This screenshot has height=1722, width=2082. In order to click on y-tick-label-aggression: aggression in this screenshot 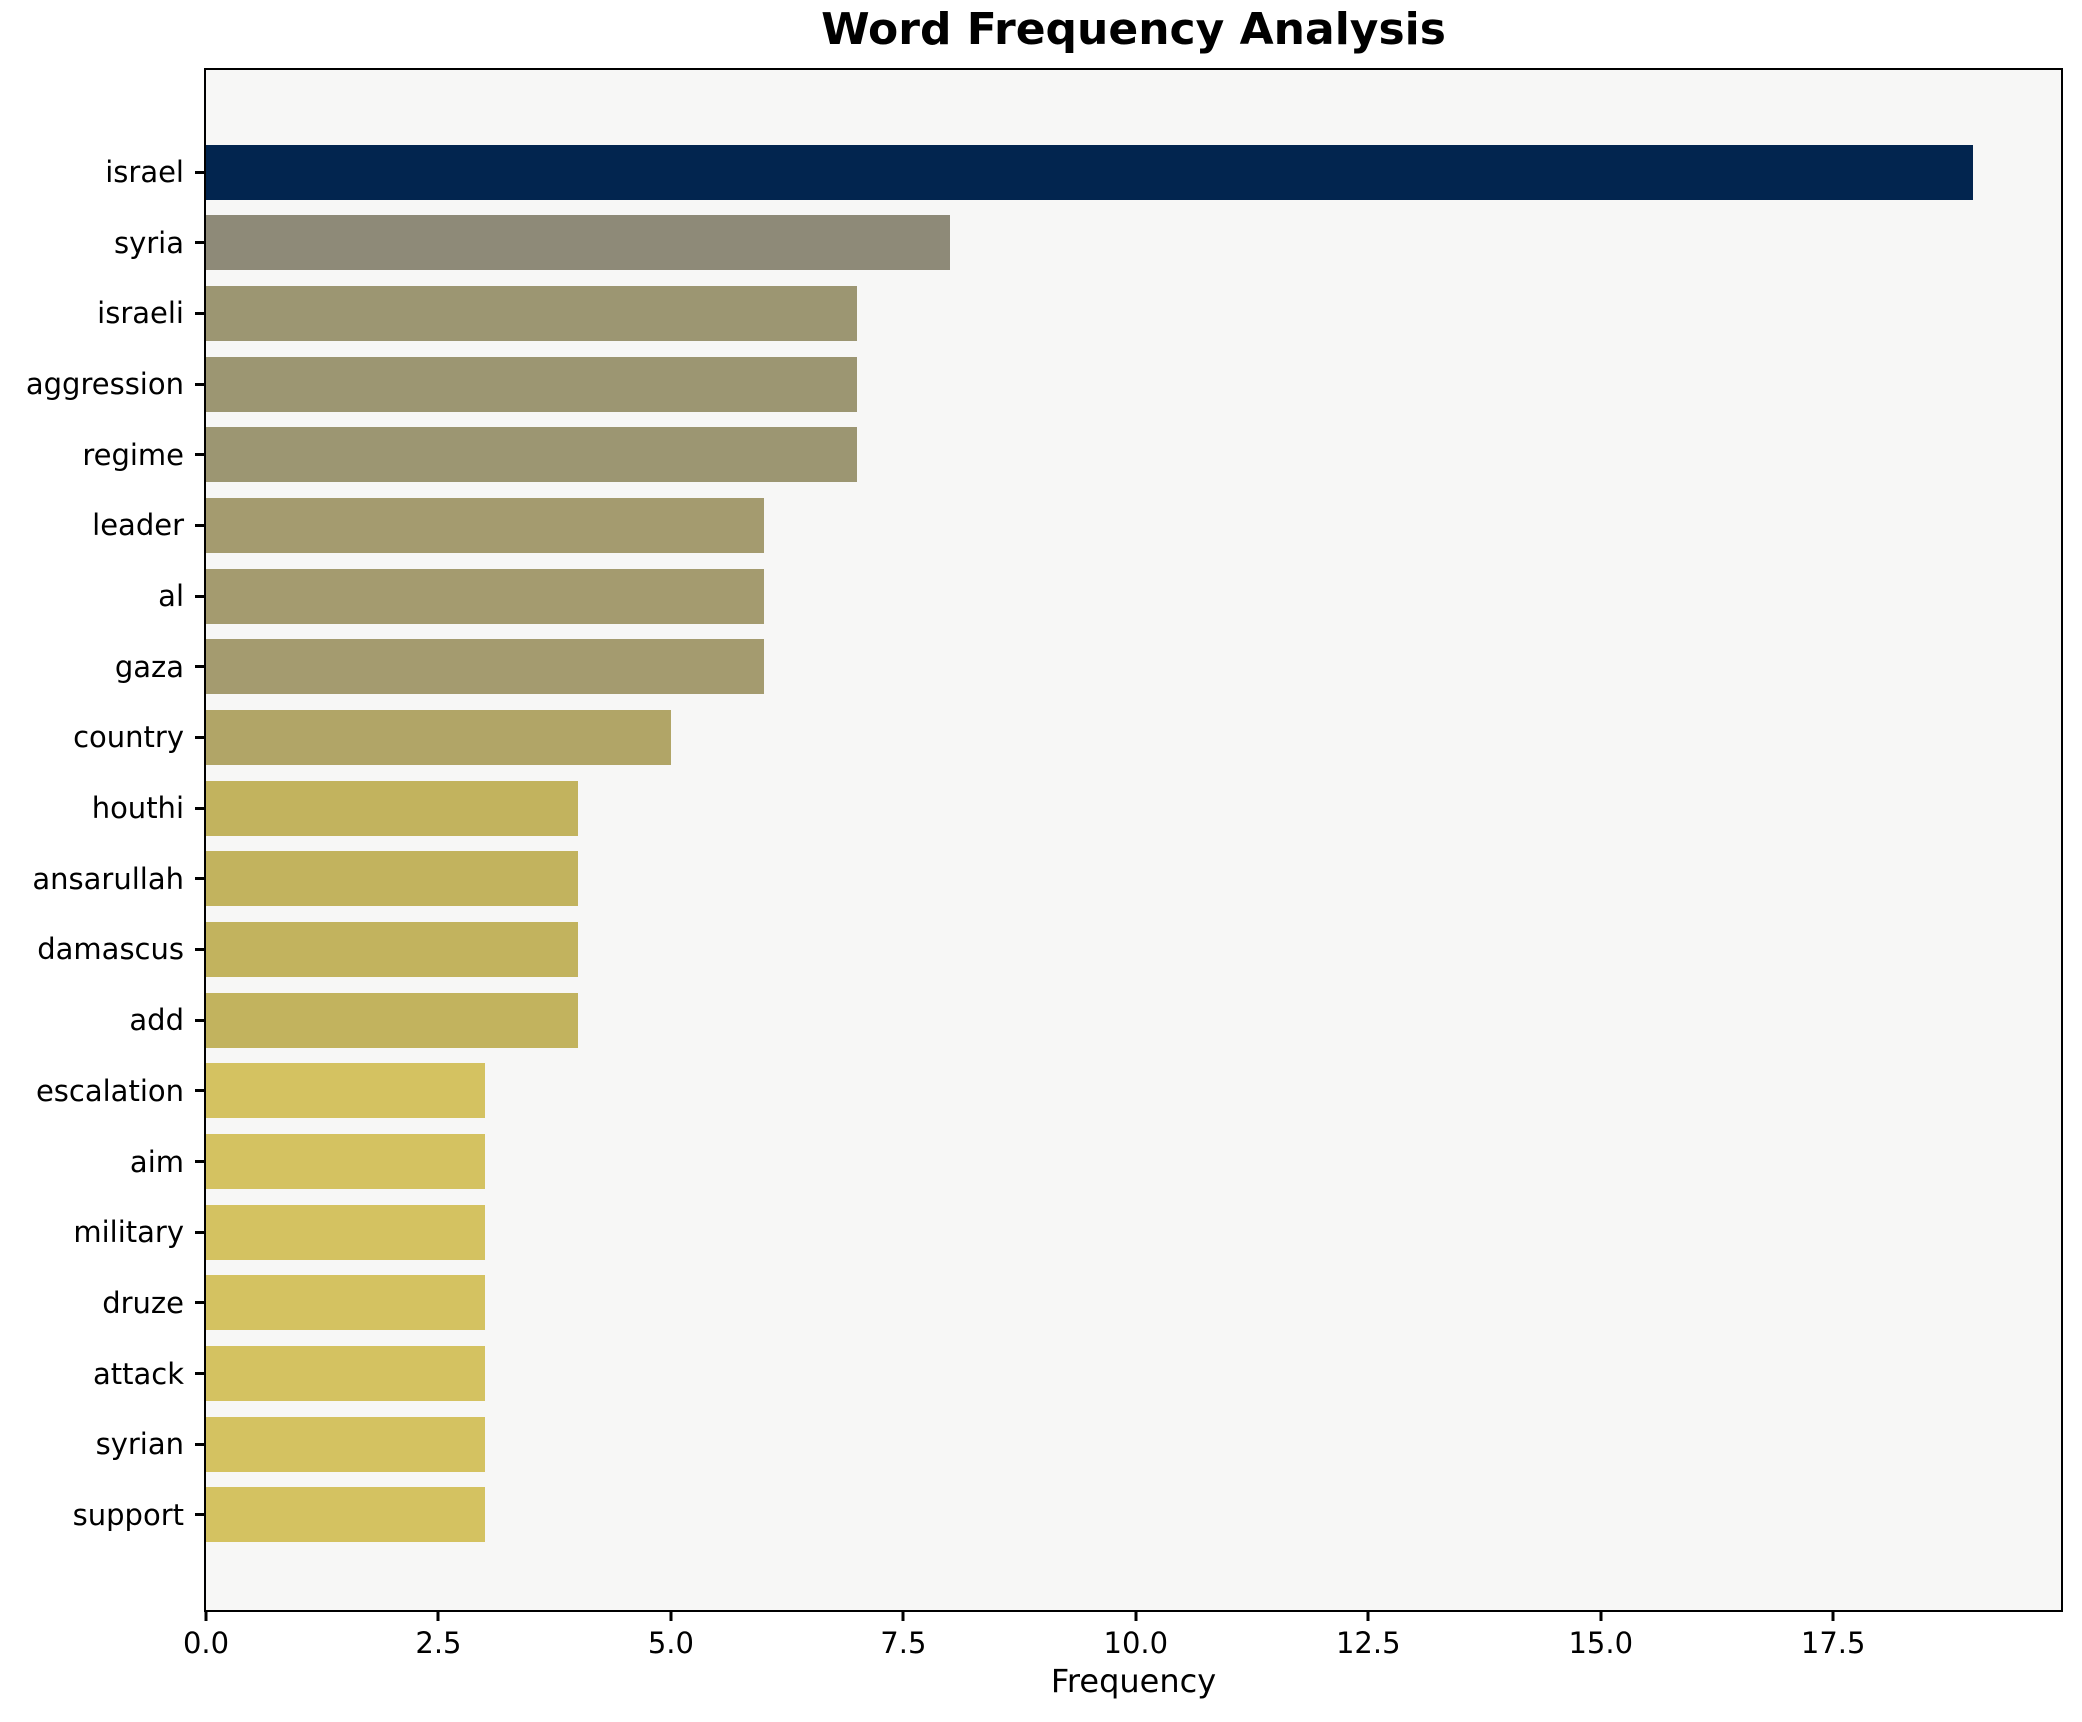, I will do `click(104, 384)`.